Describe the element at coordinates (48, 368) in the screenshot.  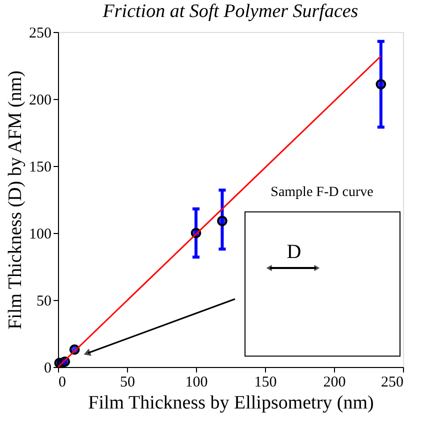
I see `y-tick-label: 0` at that location.